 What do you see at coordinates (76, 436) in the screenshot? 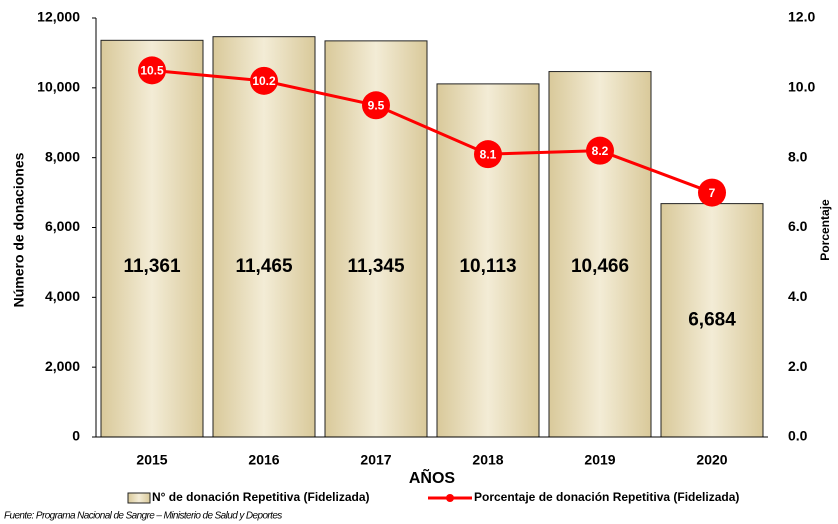
I see `y-tick-label: 0` at bounding box center [76, 436].